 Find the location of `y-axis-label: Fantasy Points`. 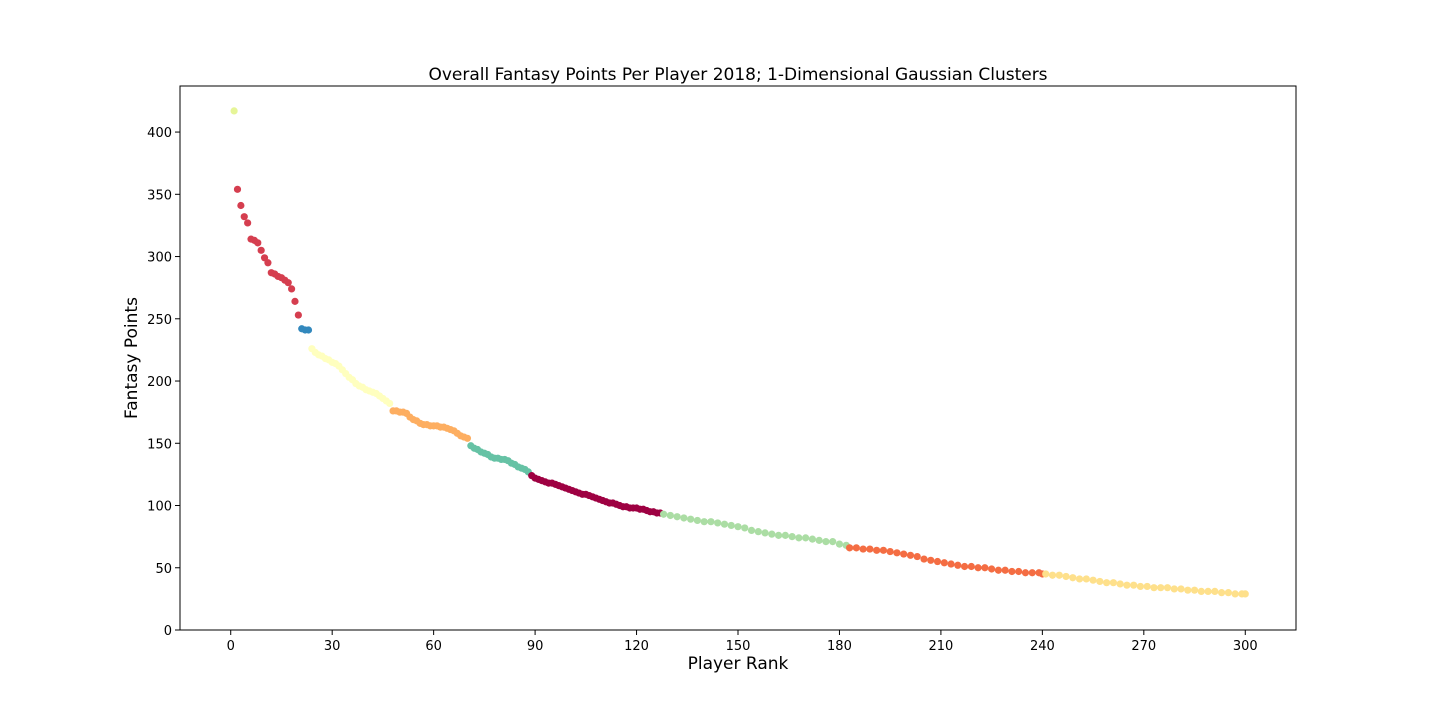

y-axis-label: Fantasy Points is located at coordinates (132, 358).